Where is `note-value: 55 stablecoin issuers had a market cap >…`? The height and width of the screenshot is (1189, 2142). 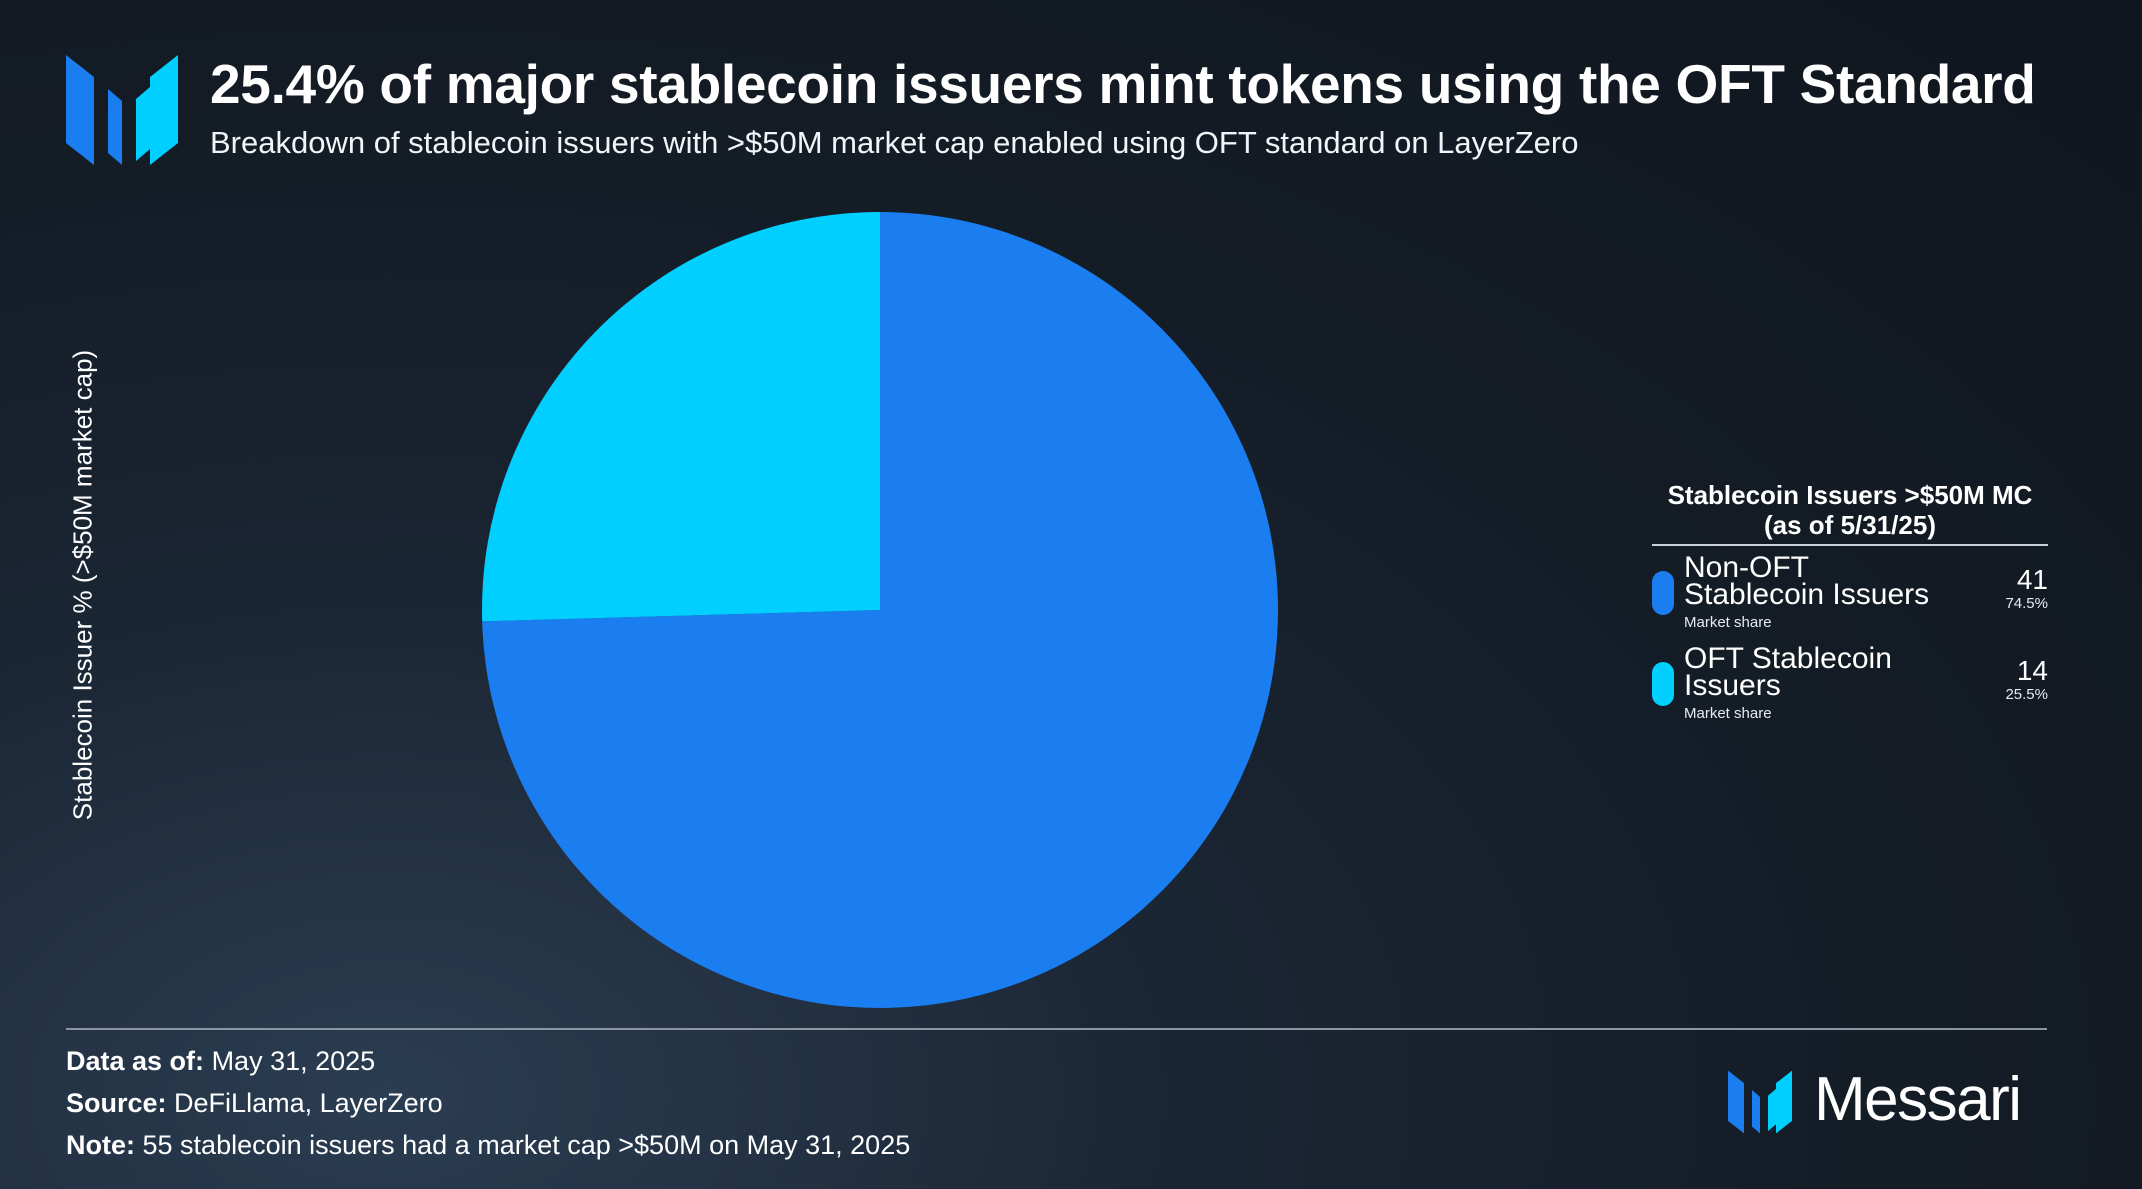
note-value: 55 stablecoin issuers had a market cap >… is located at coordinates (526, 1145).